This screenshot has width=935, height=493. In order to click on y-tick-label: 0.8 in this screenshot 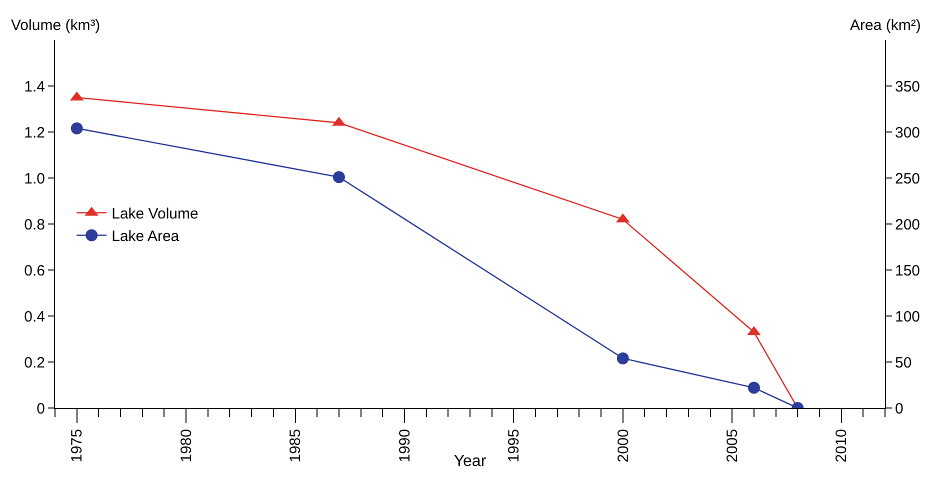, I will do `click(34, 225)`.